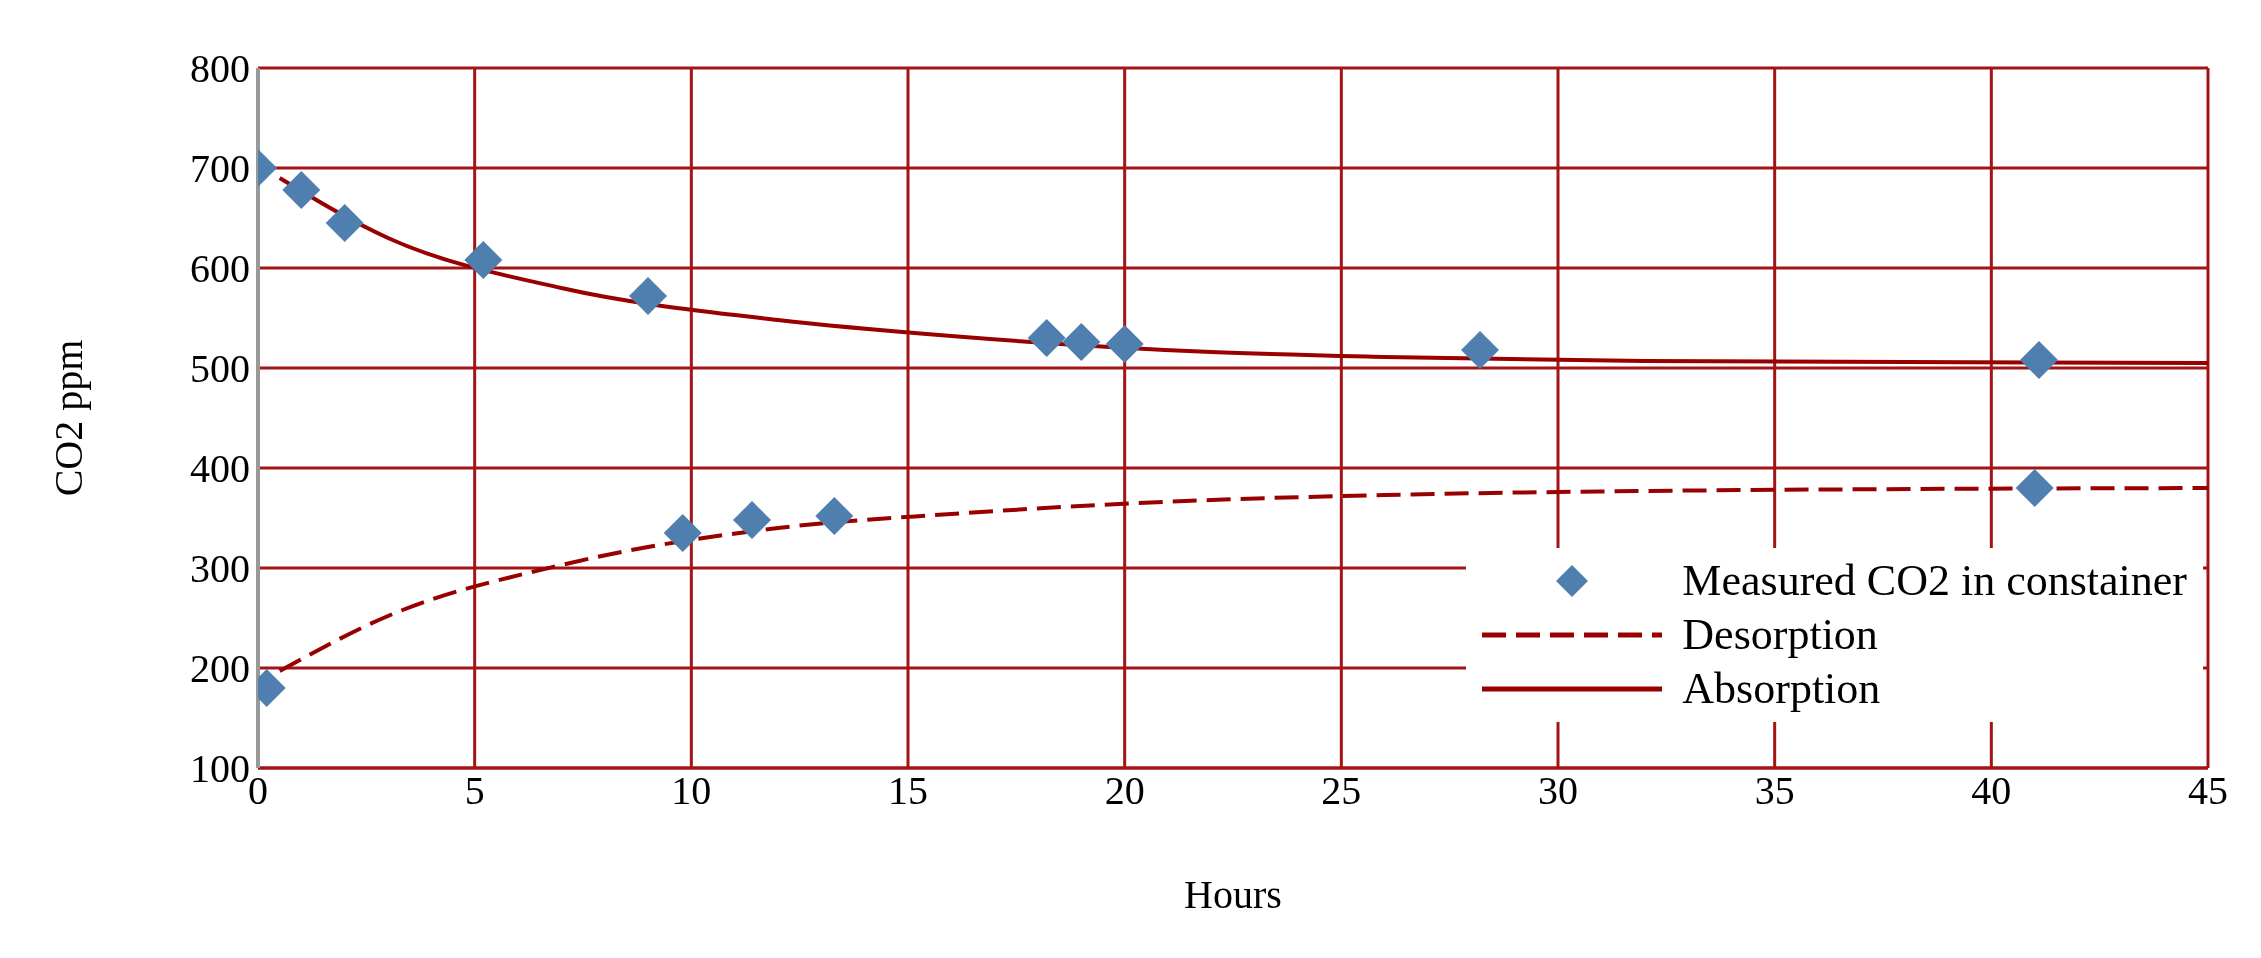 The width and height of the screenshot is (2261, 958). What do you see at coordinates (1780, 635) in the screenshot?
I see `legend-label: Desorption` at bounding box center [1780, 635].